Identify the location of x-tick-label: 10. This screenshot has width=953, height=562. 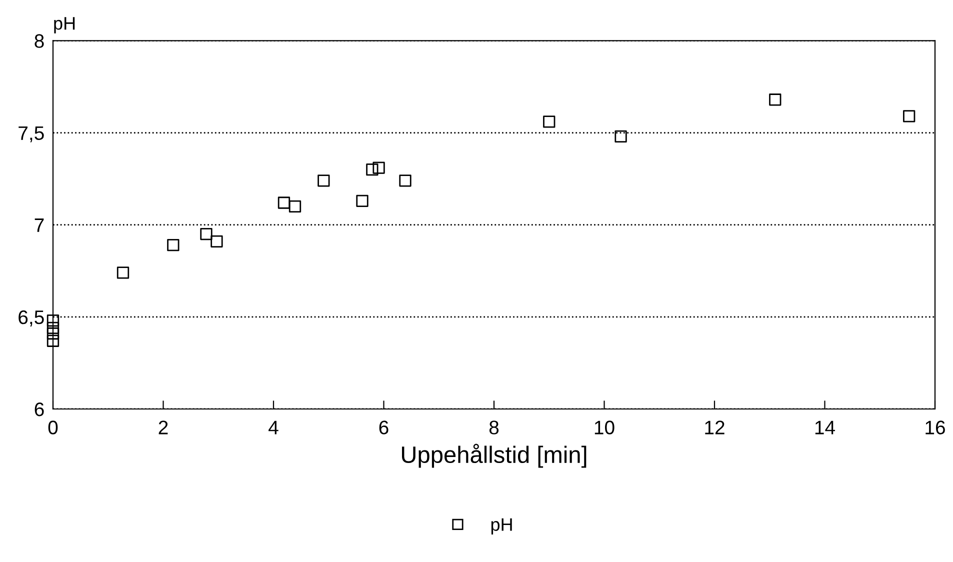
(604, 427).